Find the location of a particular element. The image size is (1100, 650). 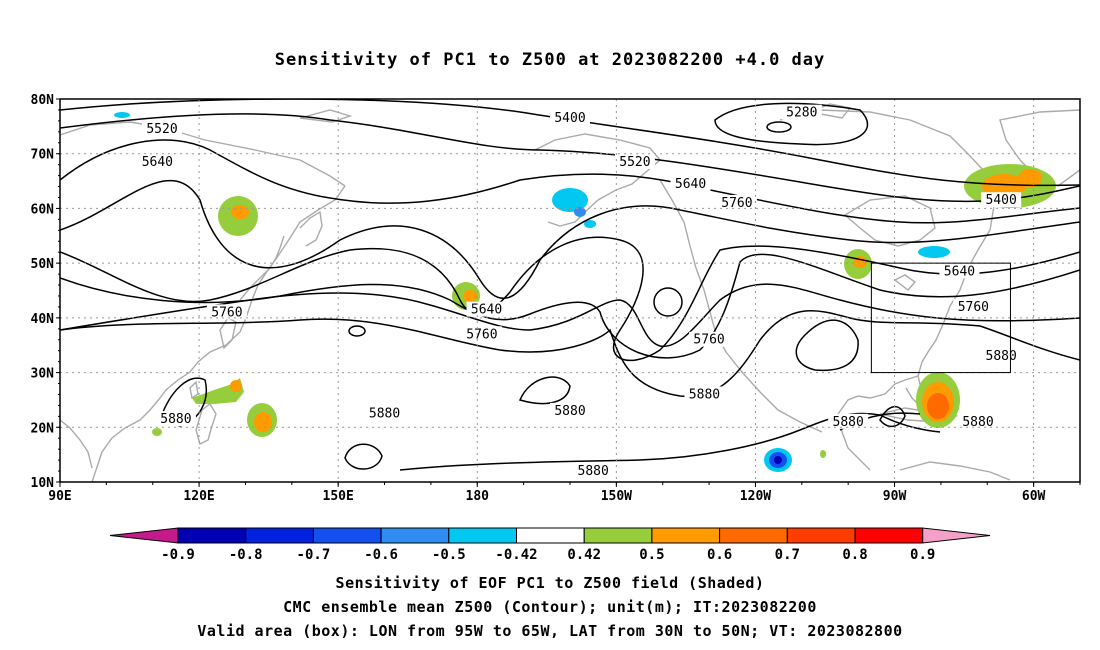

colorbar-label: 0.9 is located at coordinates (922, 555).